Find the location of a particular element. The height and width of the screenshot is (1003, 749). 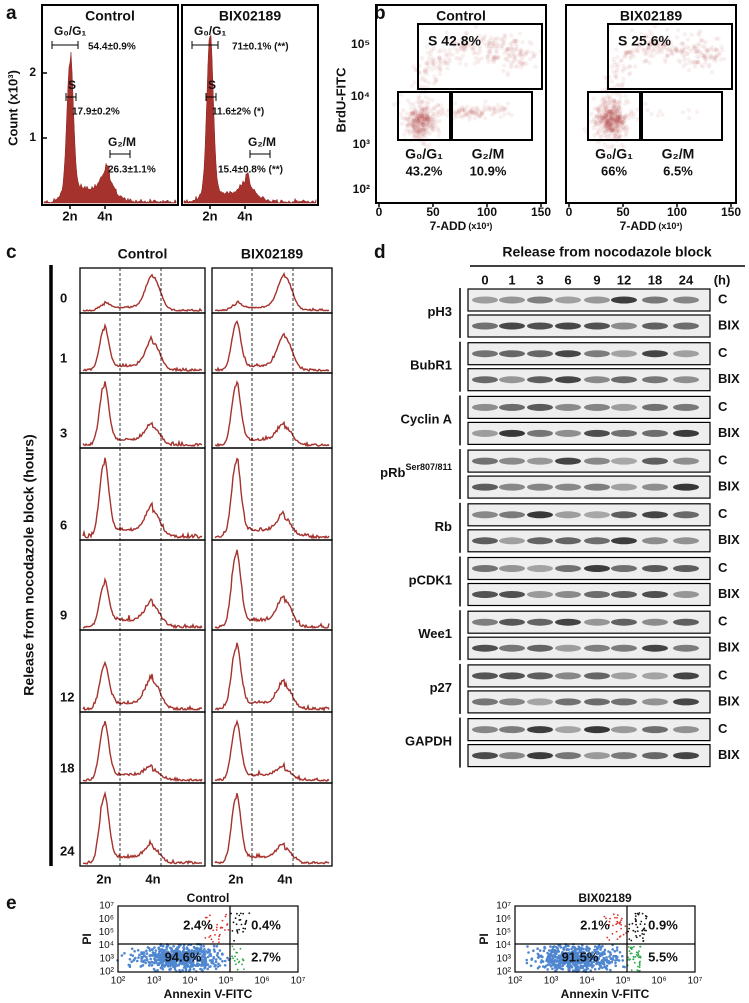

frame is located at coordinates (272, 290).